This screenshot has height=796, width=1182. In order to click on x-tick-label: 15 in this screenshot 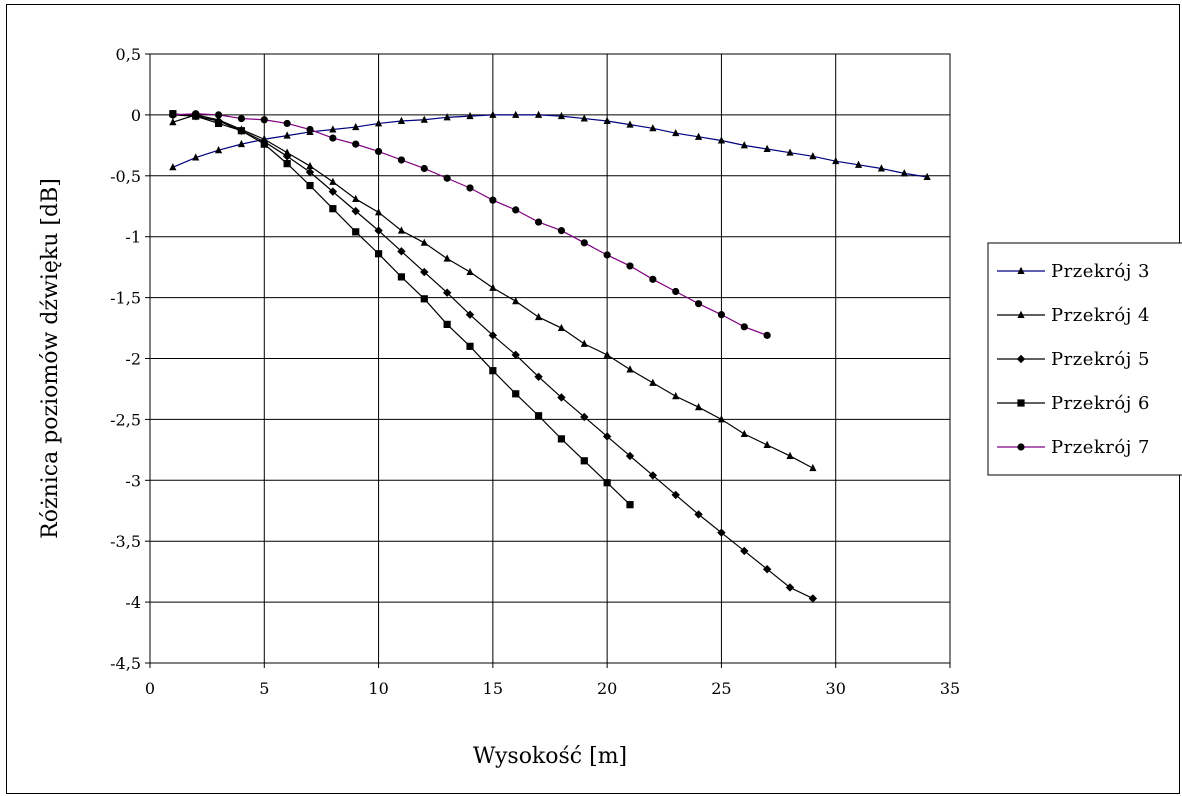, I will do `click(493, 688)`.